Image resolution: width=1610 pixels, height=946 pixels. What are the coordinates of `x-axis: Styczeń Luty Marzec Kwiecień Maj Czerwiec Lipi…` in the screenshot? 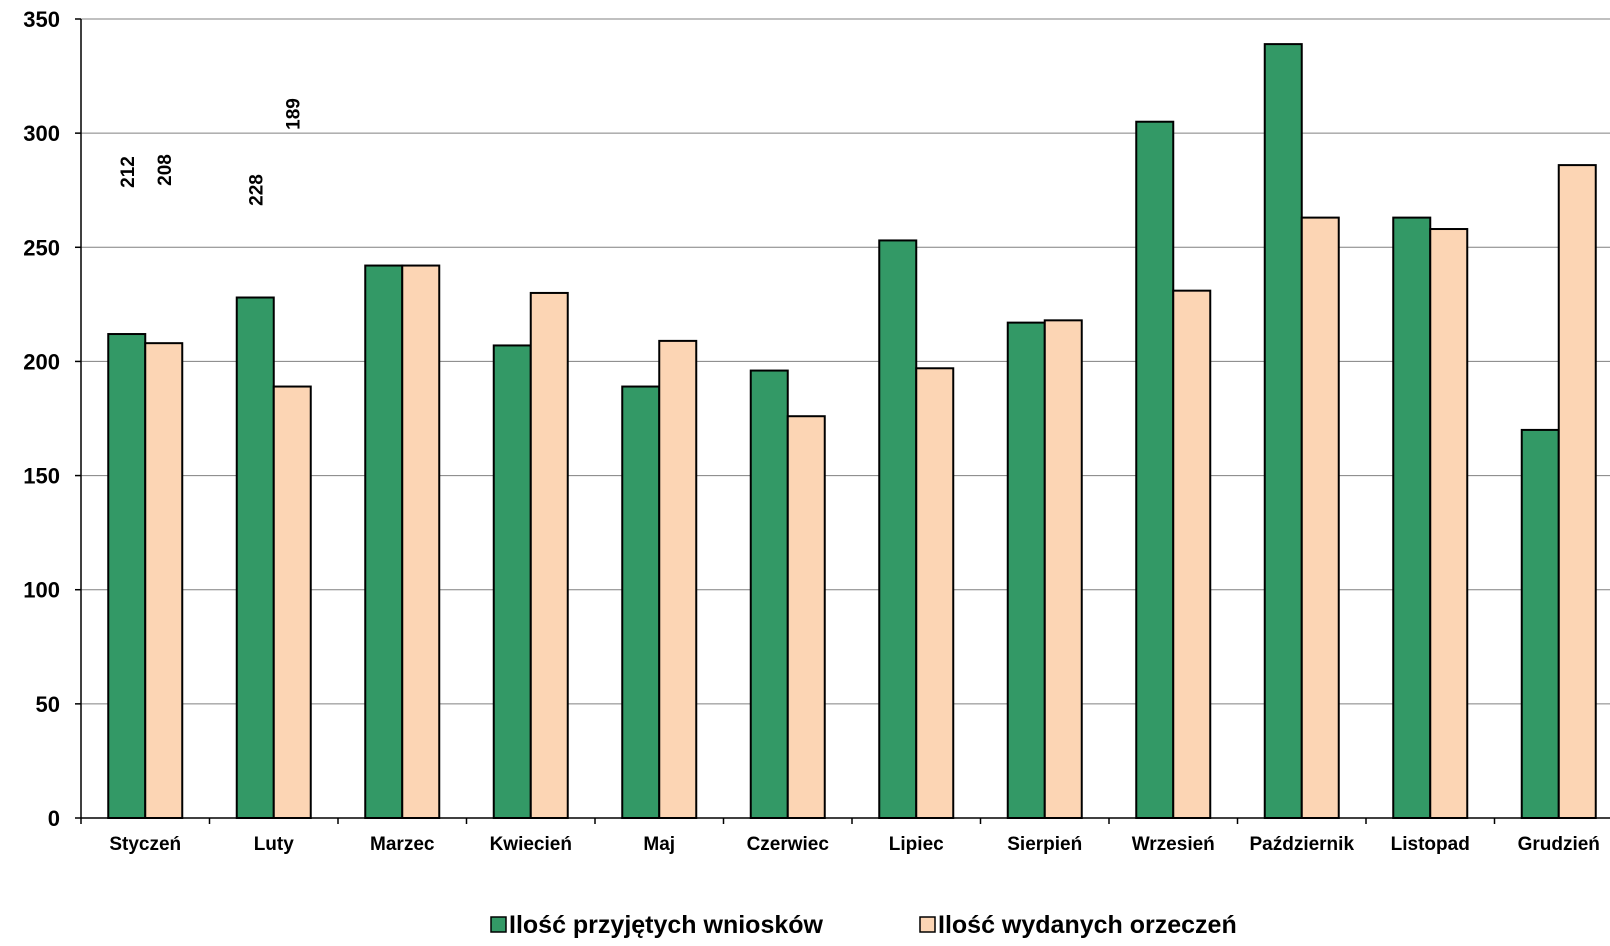 It's located at (845, 836).